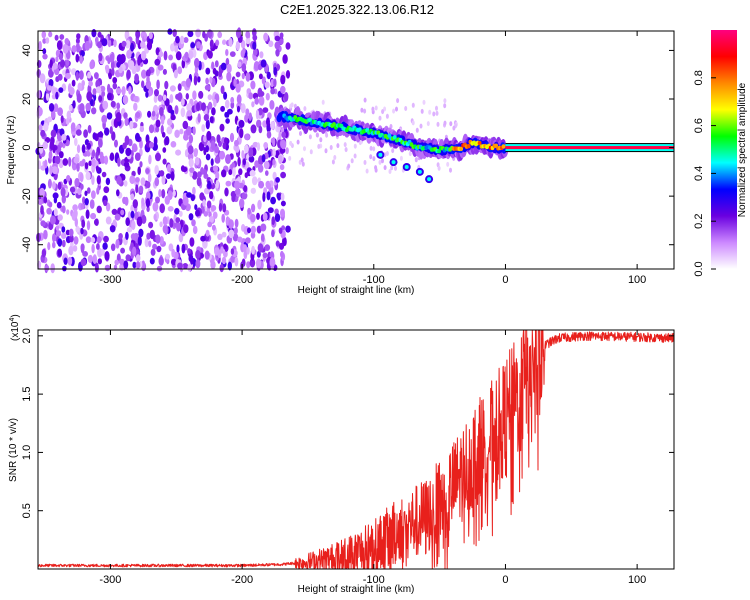 This screenshot has width=750, height=600. What do you see at coordinates (503, 146) in the screenshot?
I see `signal-core` at bounding box center [503, 146].